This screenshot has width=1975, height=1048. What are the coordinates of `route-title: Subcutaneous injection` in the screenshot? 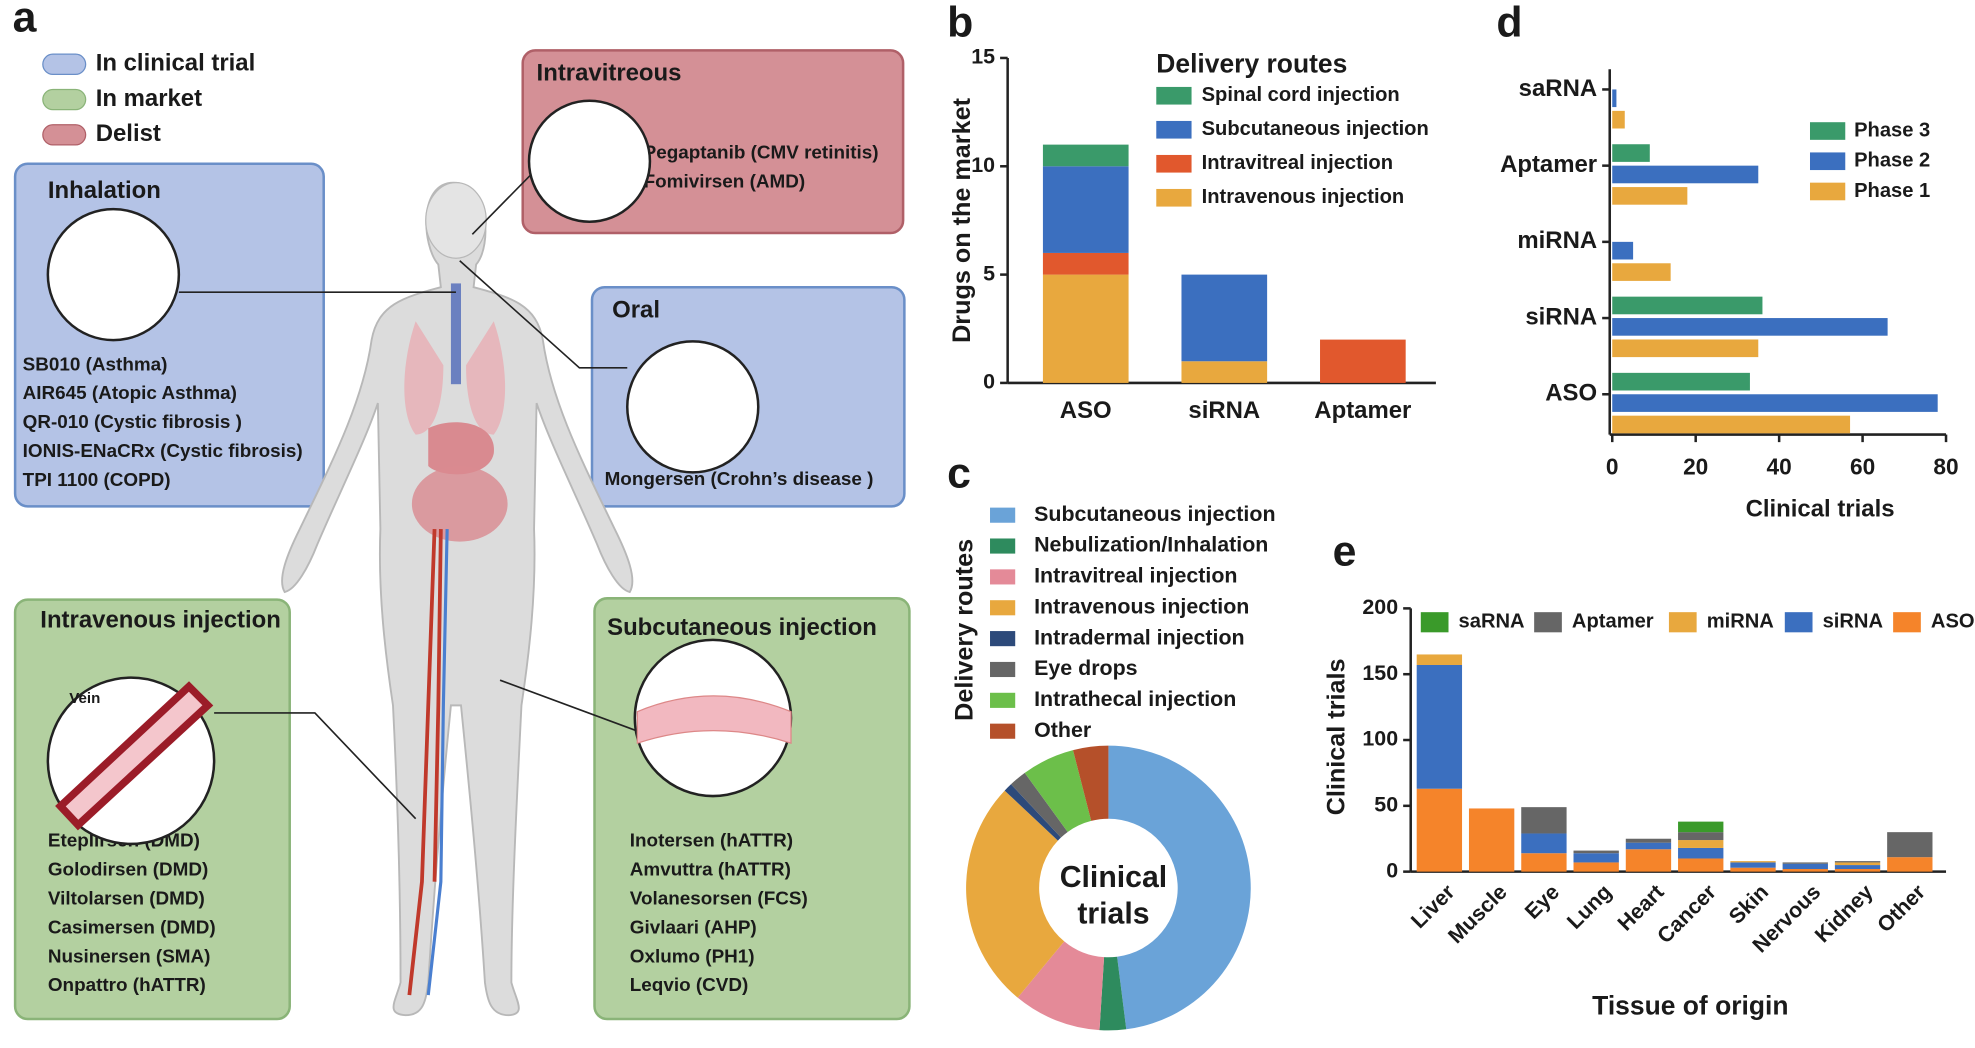 It's located at (742, 627).